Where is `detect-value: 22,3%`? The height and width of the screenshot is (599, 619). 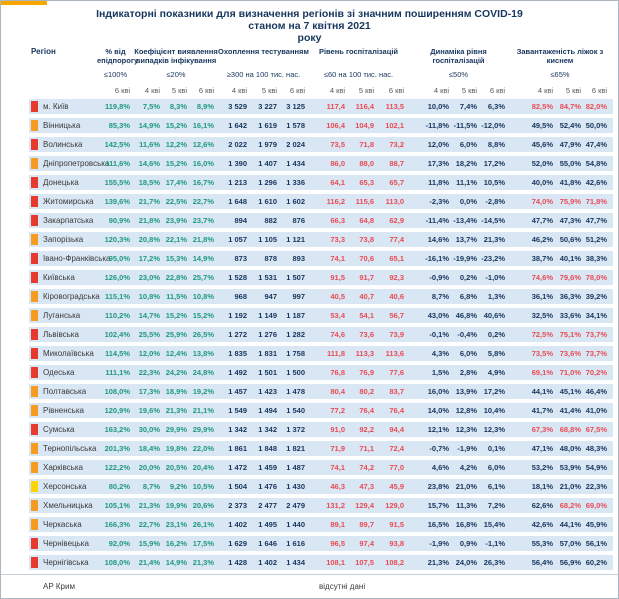
detect-value: 22,3% is located at coordinates (149, 372).